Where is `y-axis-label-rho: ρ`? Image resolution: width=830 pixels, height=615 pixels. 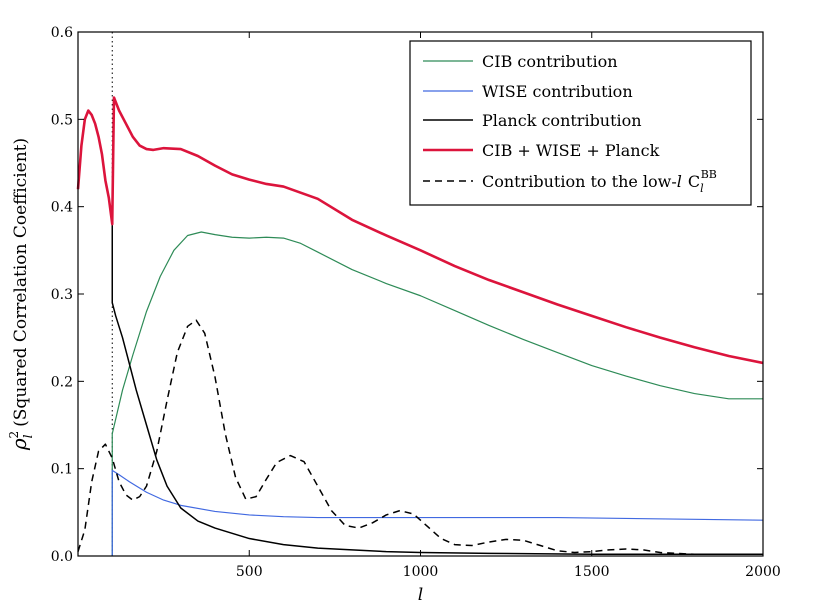
y-axis-label-rho: ρ is located at coordinates (19, 444).